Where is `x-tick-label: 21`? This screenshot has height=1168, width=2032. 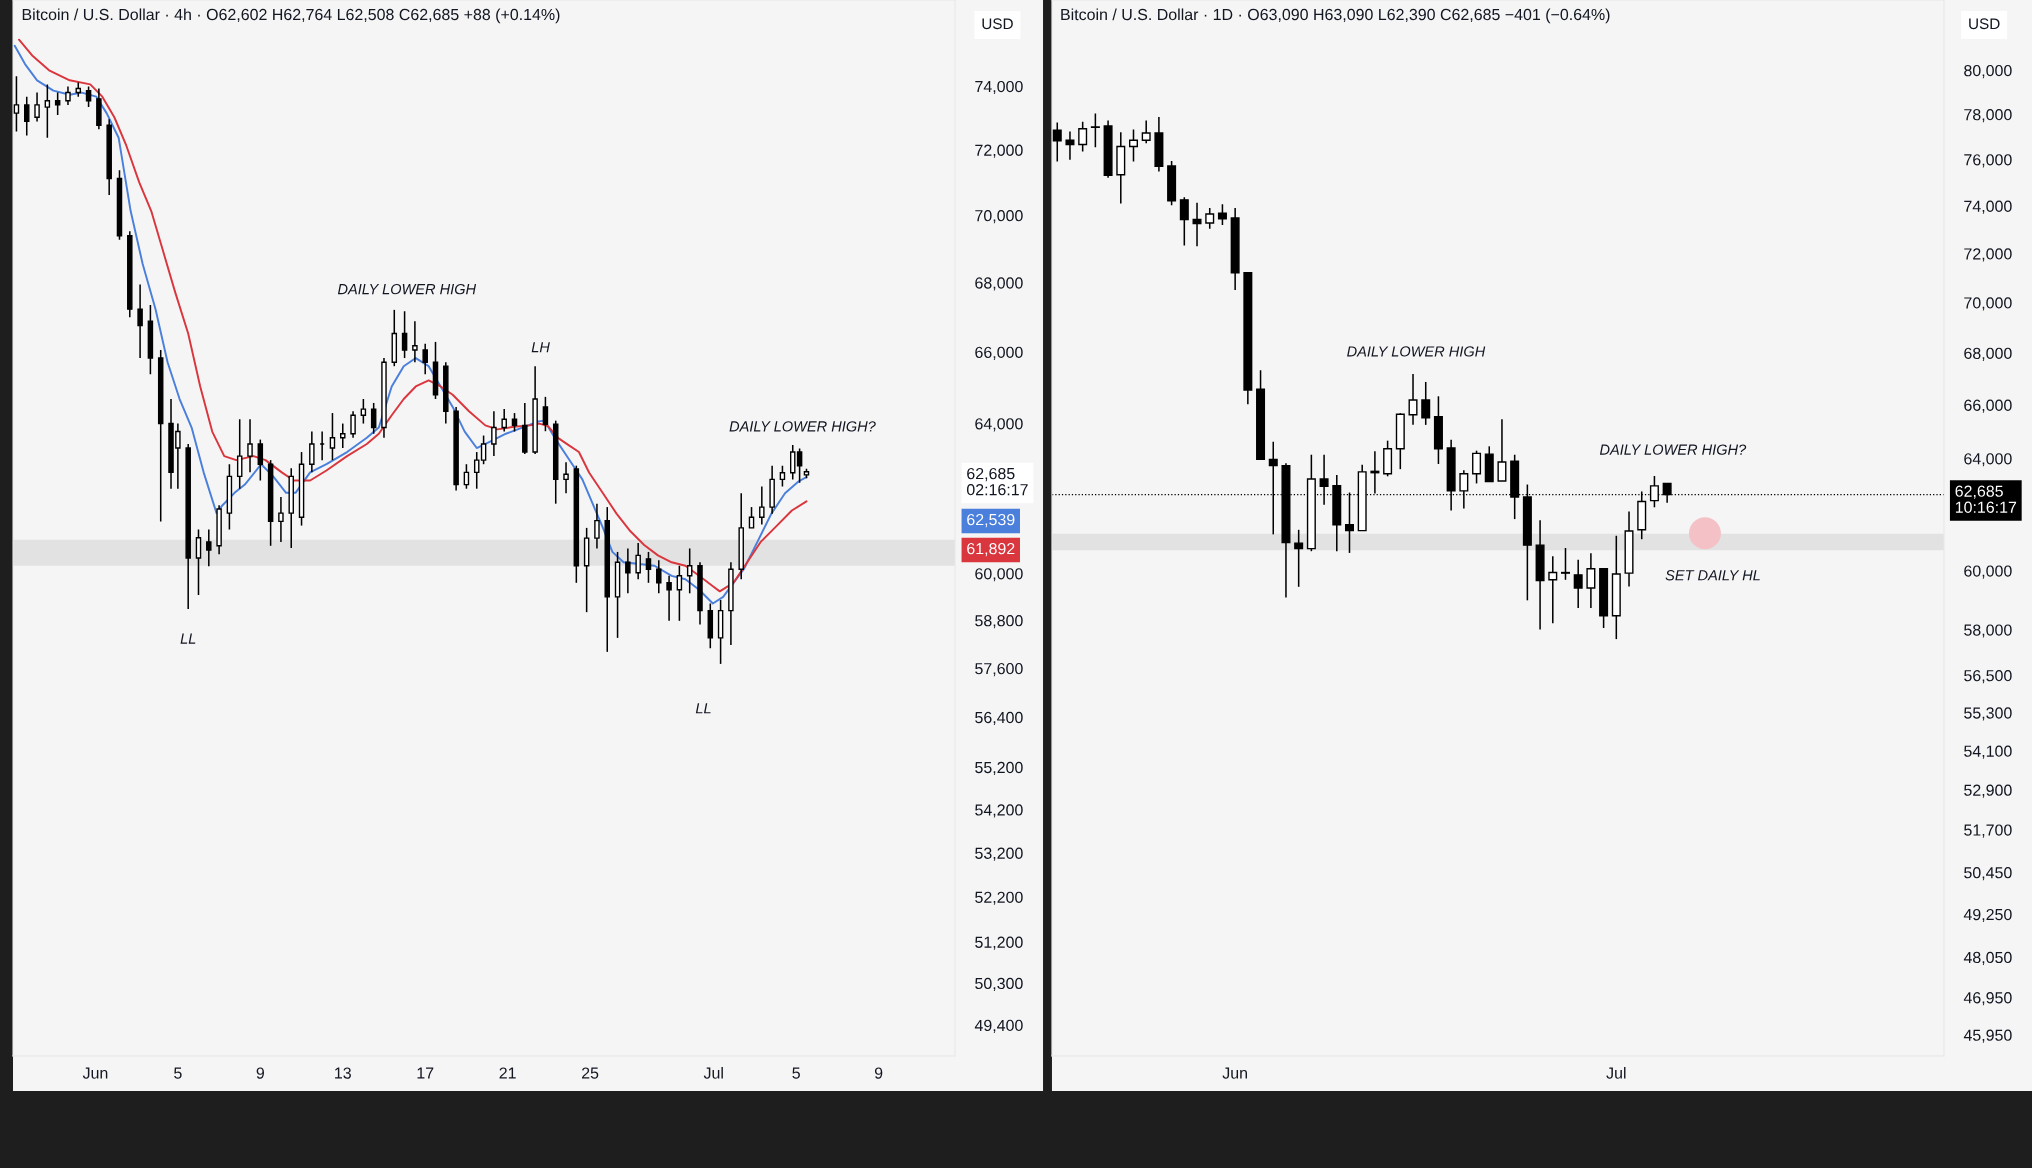 x-tick-label: 21 is located at coordinates (507, 1073).